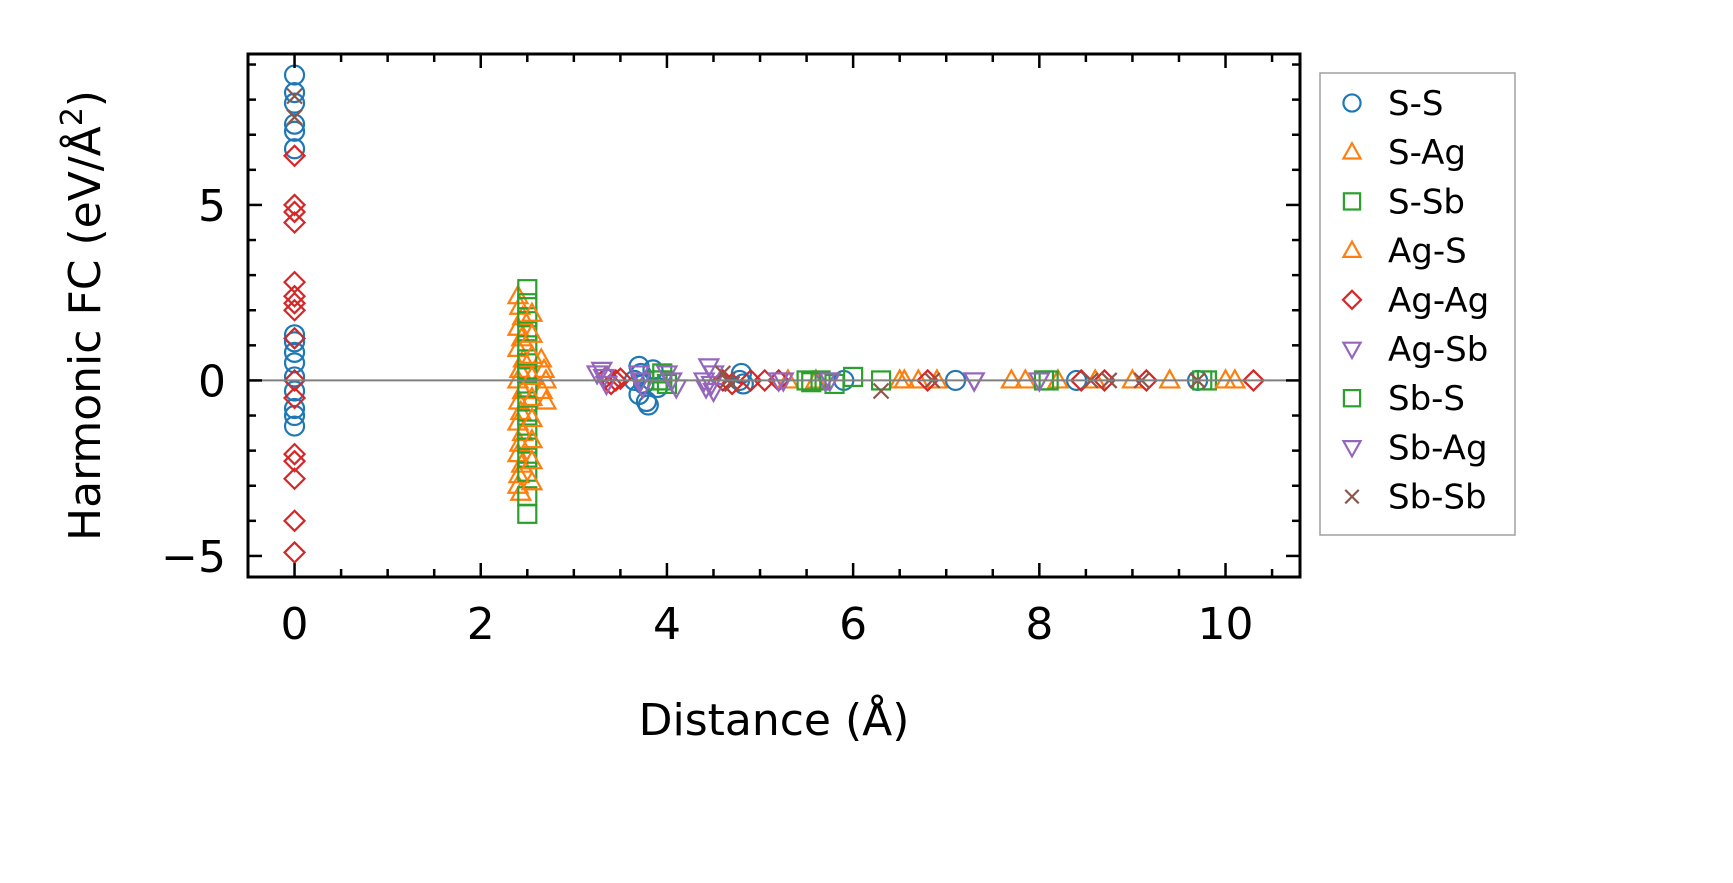 The height and width of the screenshot is (883, 1733). I want to click on legend-label: Sb-S, so click(1426, 399).